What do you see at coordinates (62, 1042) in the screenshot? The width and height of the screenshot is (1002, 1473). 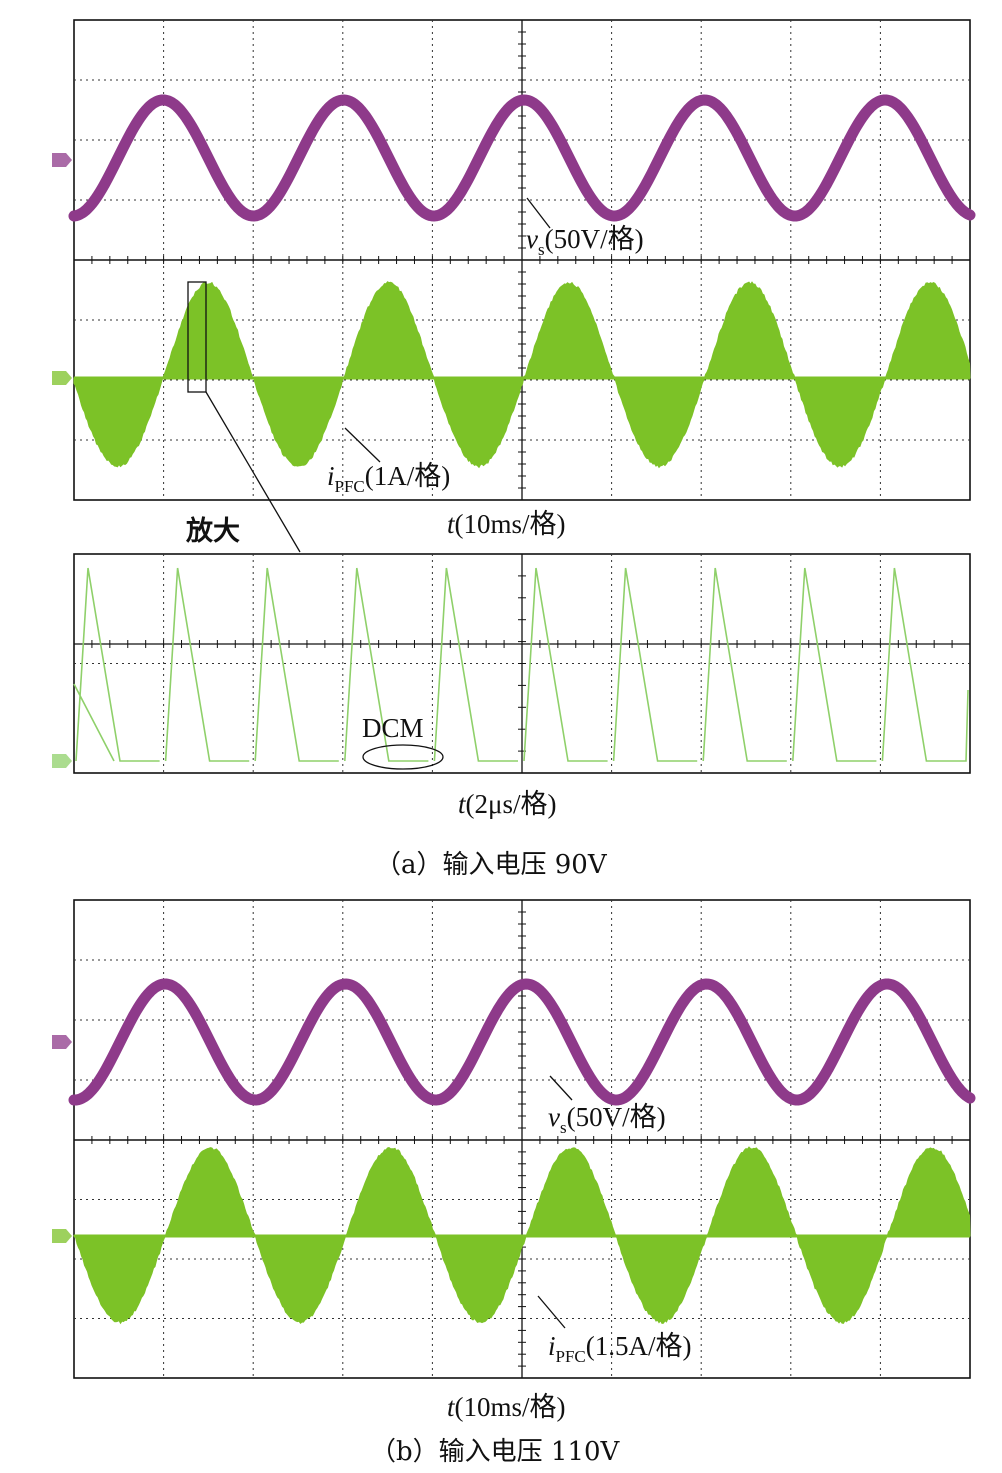 I see `ch1-marker-b` at bounding box center [62, 1042].